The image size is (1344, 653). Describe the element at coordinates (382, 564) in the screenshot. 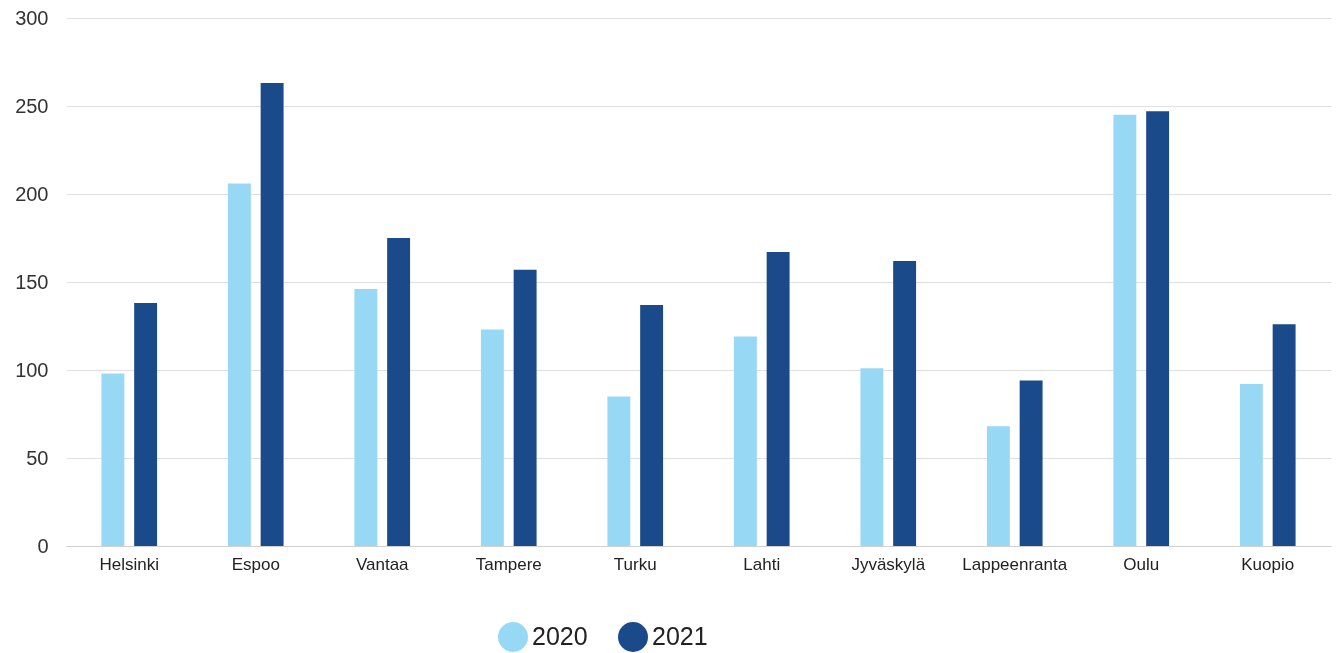

I see `x-tick-label: Vantaa` at that location.